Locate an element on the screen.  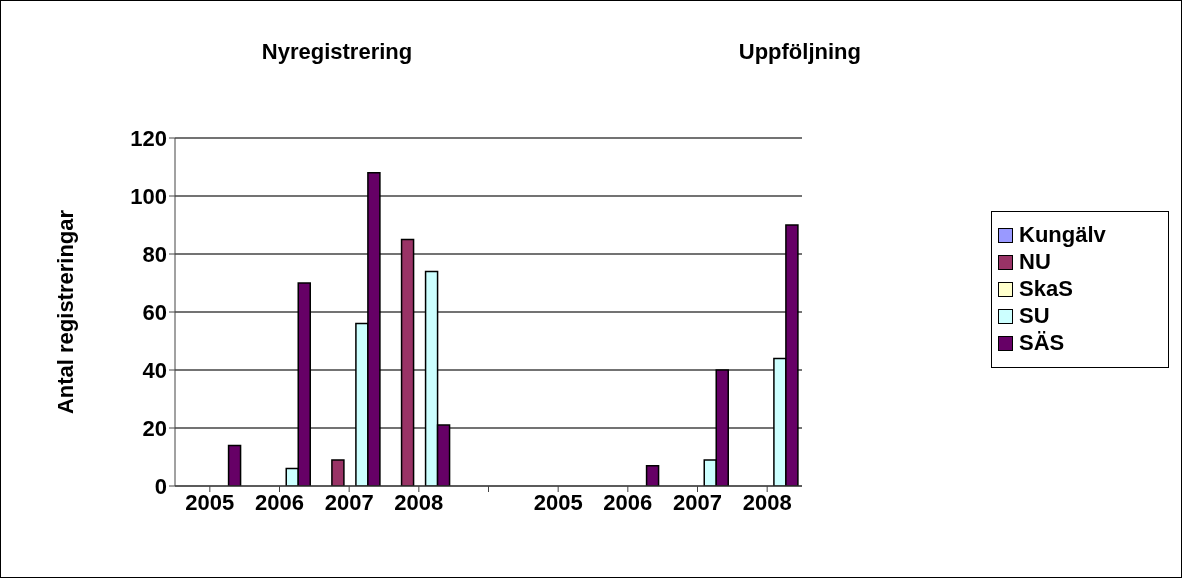
y-tick-label: 40 is located at coordinates (154, 370).